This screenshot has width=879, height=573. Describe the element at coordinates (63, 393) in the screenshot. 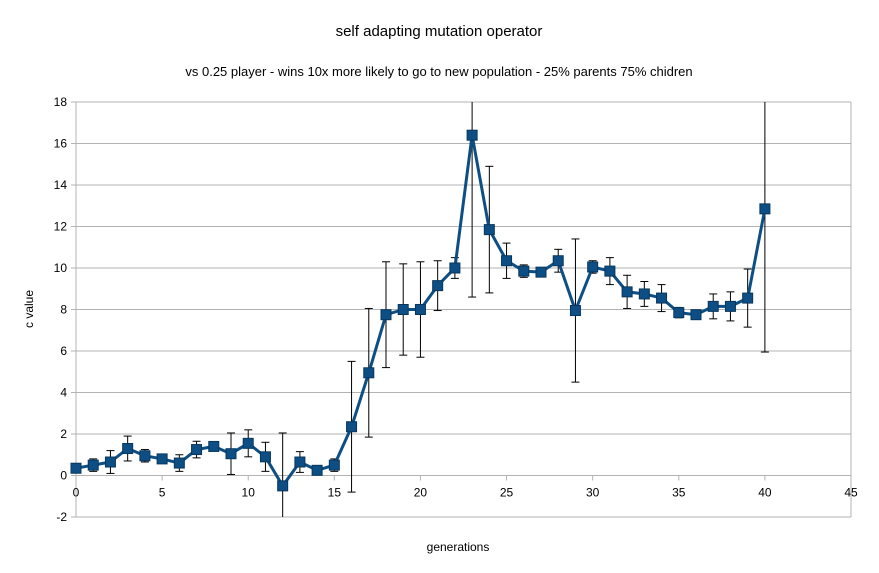

I see `y-tick-label: 4` at that location.